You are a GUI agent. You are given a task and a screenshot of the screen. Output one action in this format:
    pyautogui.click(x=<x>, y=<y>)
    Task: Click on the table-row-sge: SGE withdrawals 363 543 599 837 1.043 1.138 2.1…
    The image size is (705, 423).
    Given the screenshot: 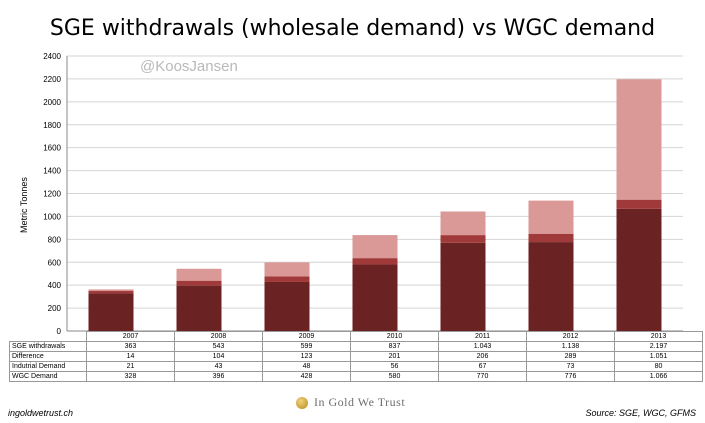 What is the action you would take?
    pyautogui.click(x=356, y=346)
    